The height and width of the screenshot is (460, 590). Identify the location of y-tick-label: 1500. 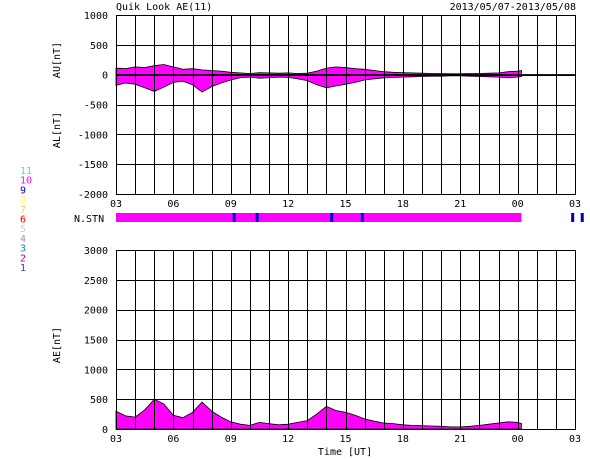
(96, 341).